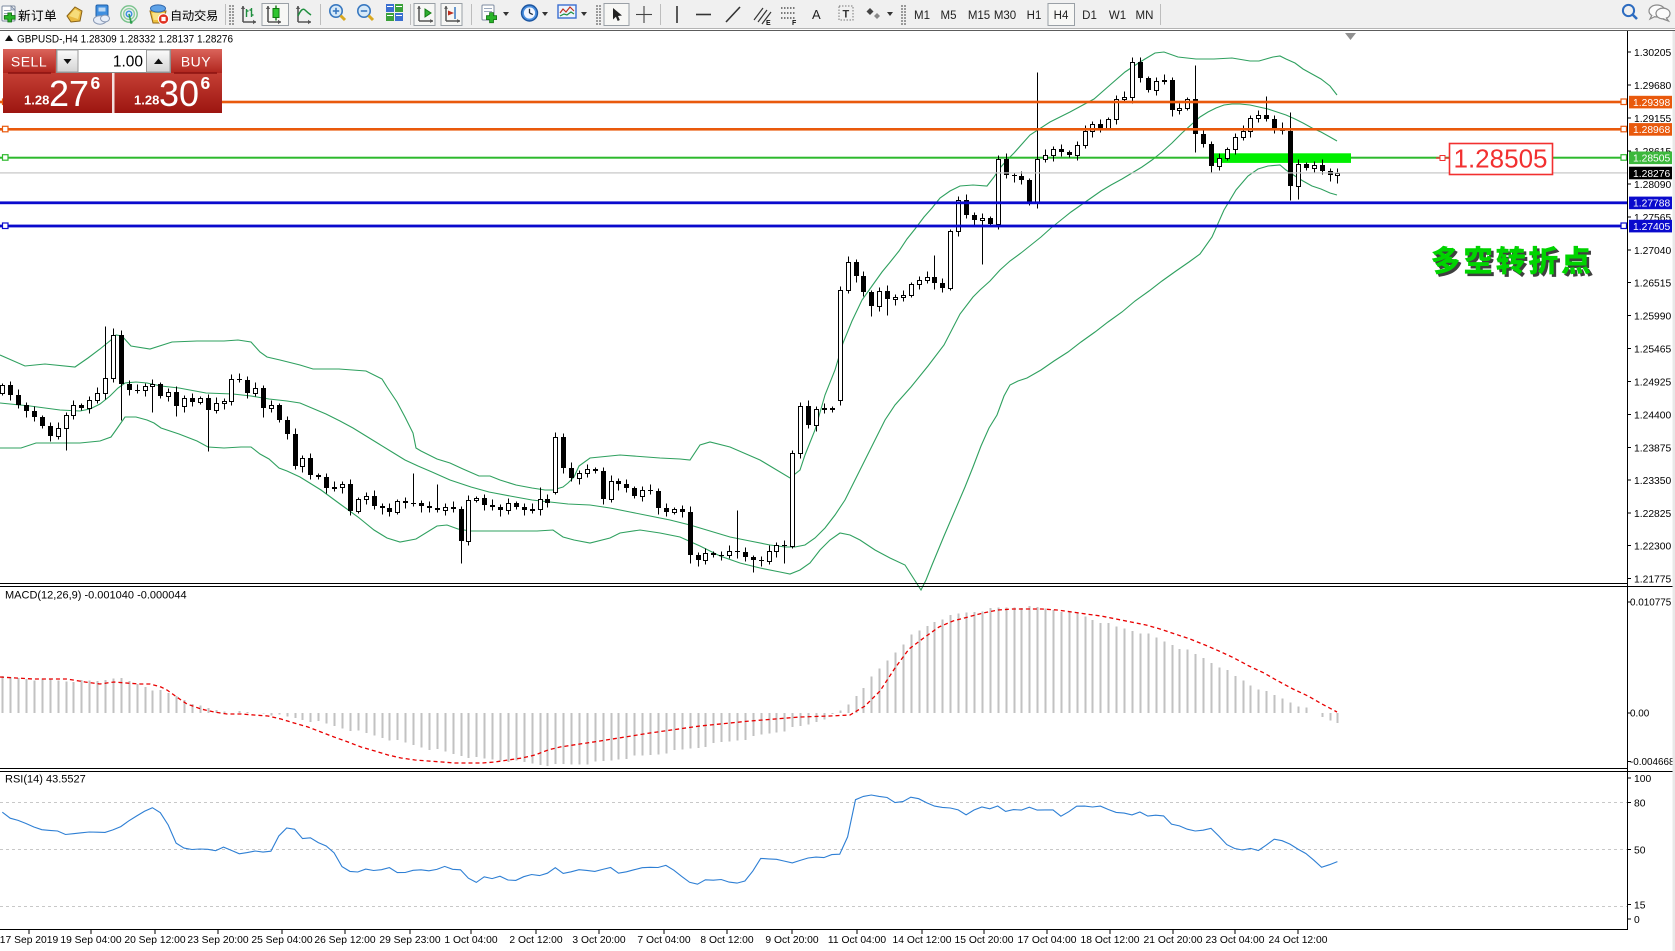  Describe the element at coordinates (1651, 103) in the screenshot. I see `svg-text: 1.29398` at that location.